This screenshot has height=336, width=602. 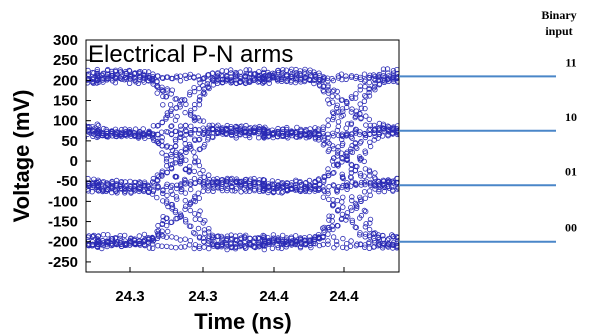 I want to click on binary-input-header: input, so click(x=558, y=31).